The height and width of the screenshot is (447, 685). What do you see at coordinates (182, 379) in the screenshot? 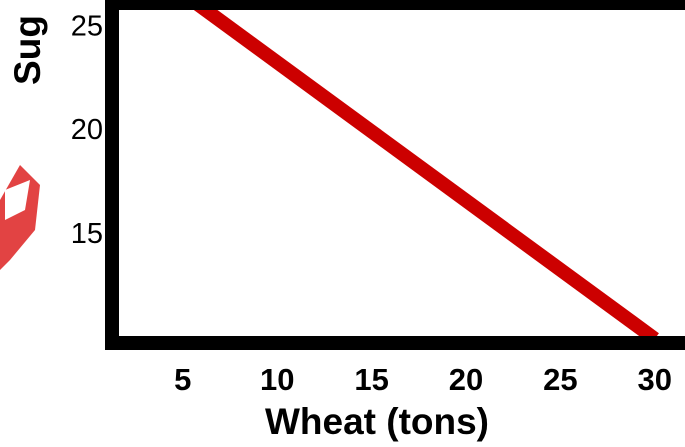
I see `x-tick-label: 5` at bounding box center [182, 379].